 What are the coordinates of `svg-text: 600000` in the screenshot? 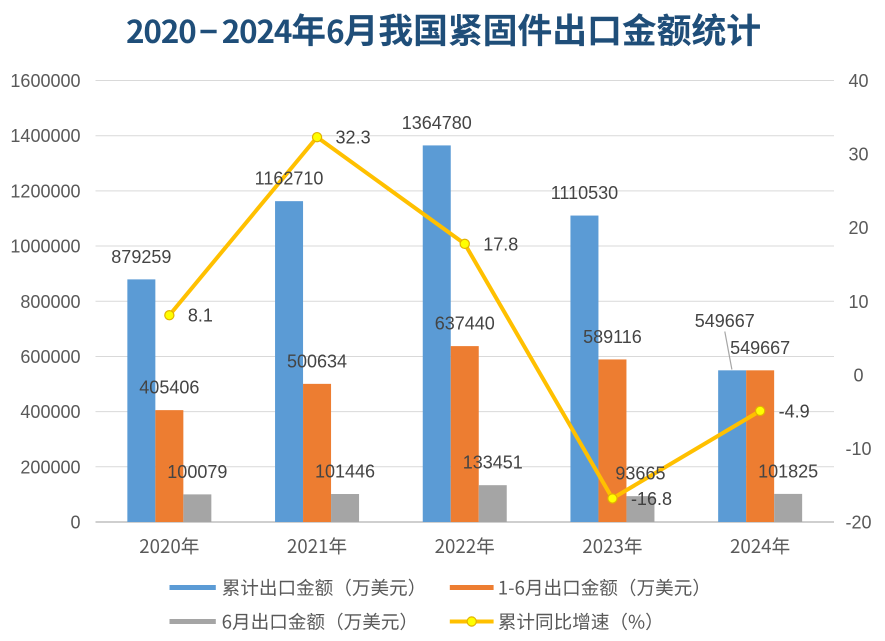 It's located at (50, 357).